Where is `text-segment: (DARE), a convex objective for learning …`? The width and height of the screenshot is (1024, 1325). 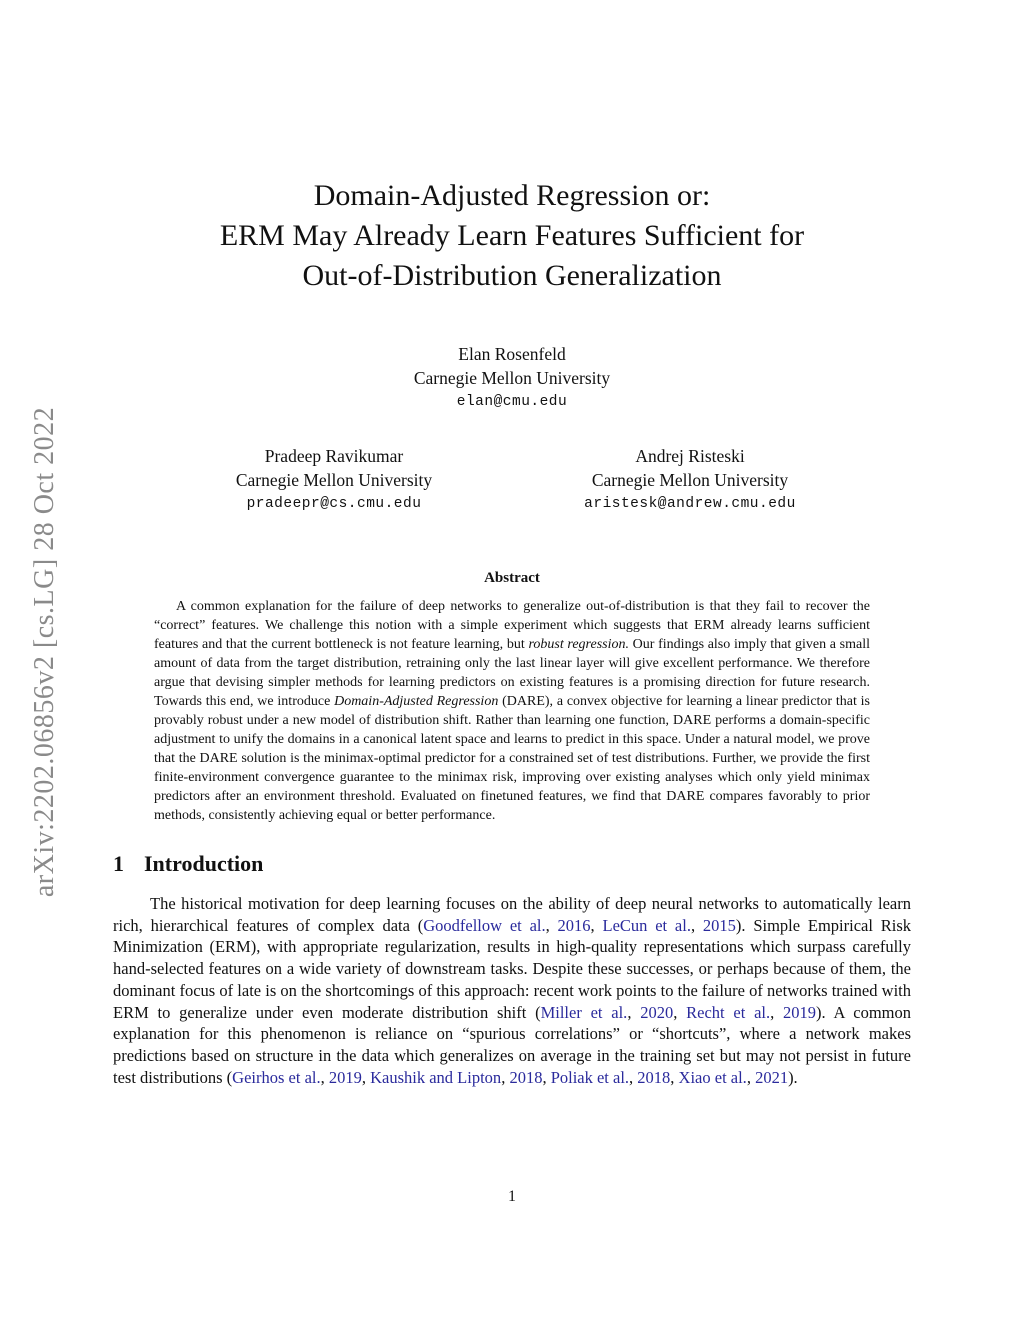
text-segment: (DARE), a convex objective for learning … is located at coordinates (512, 758).